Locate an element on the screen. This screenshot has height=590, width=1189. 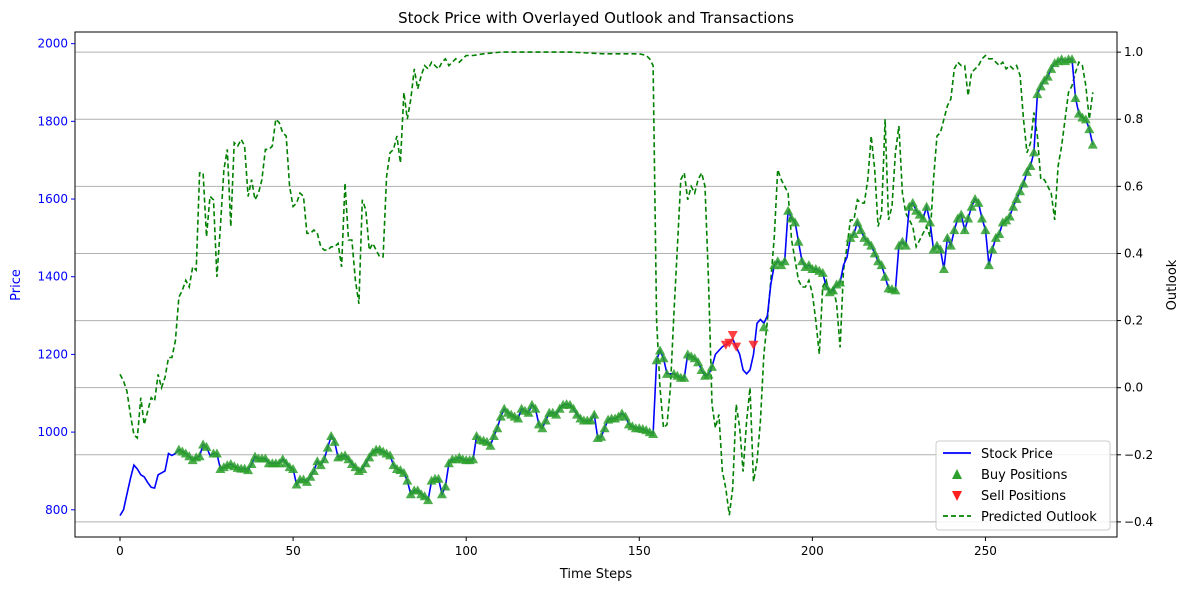
x-tick-label: 200 is located at coordinates (812, 551).